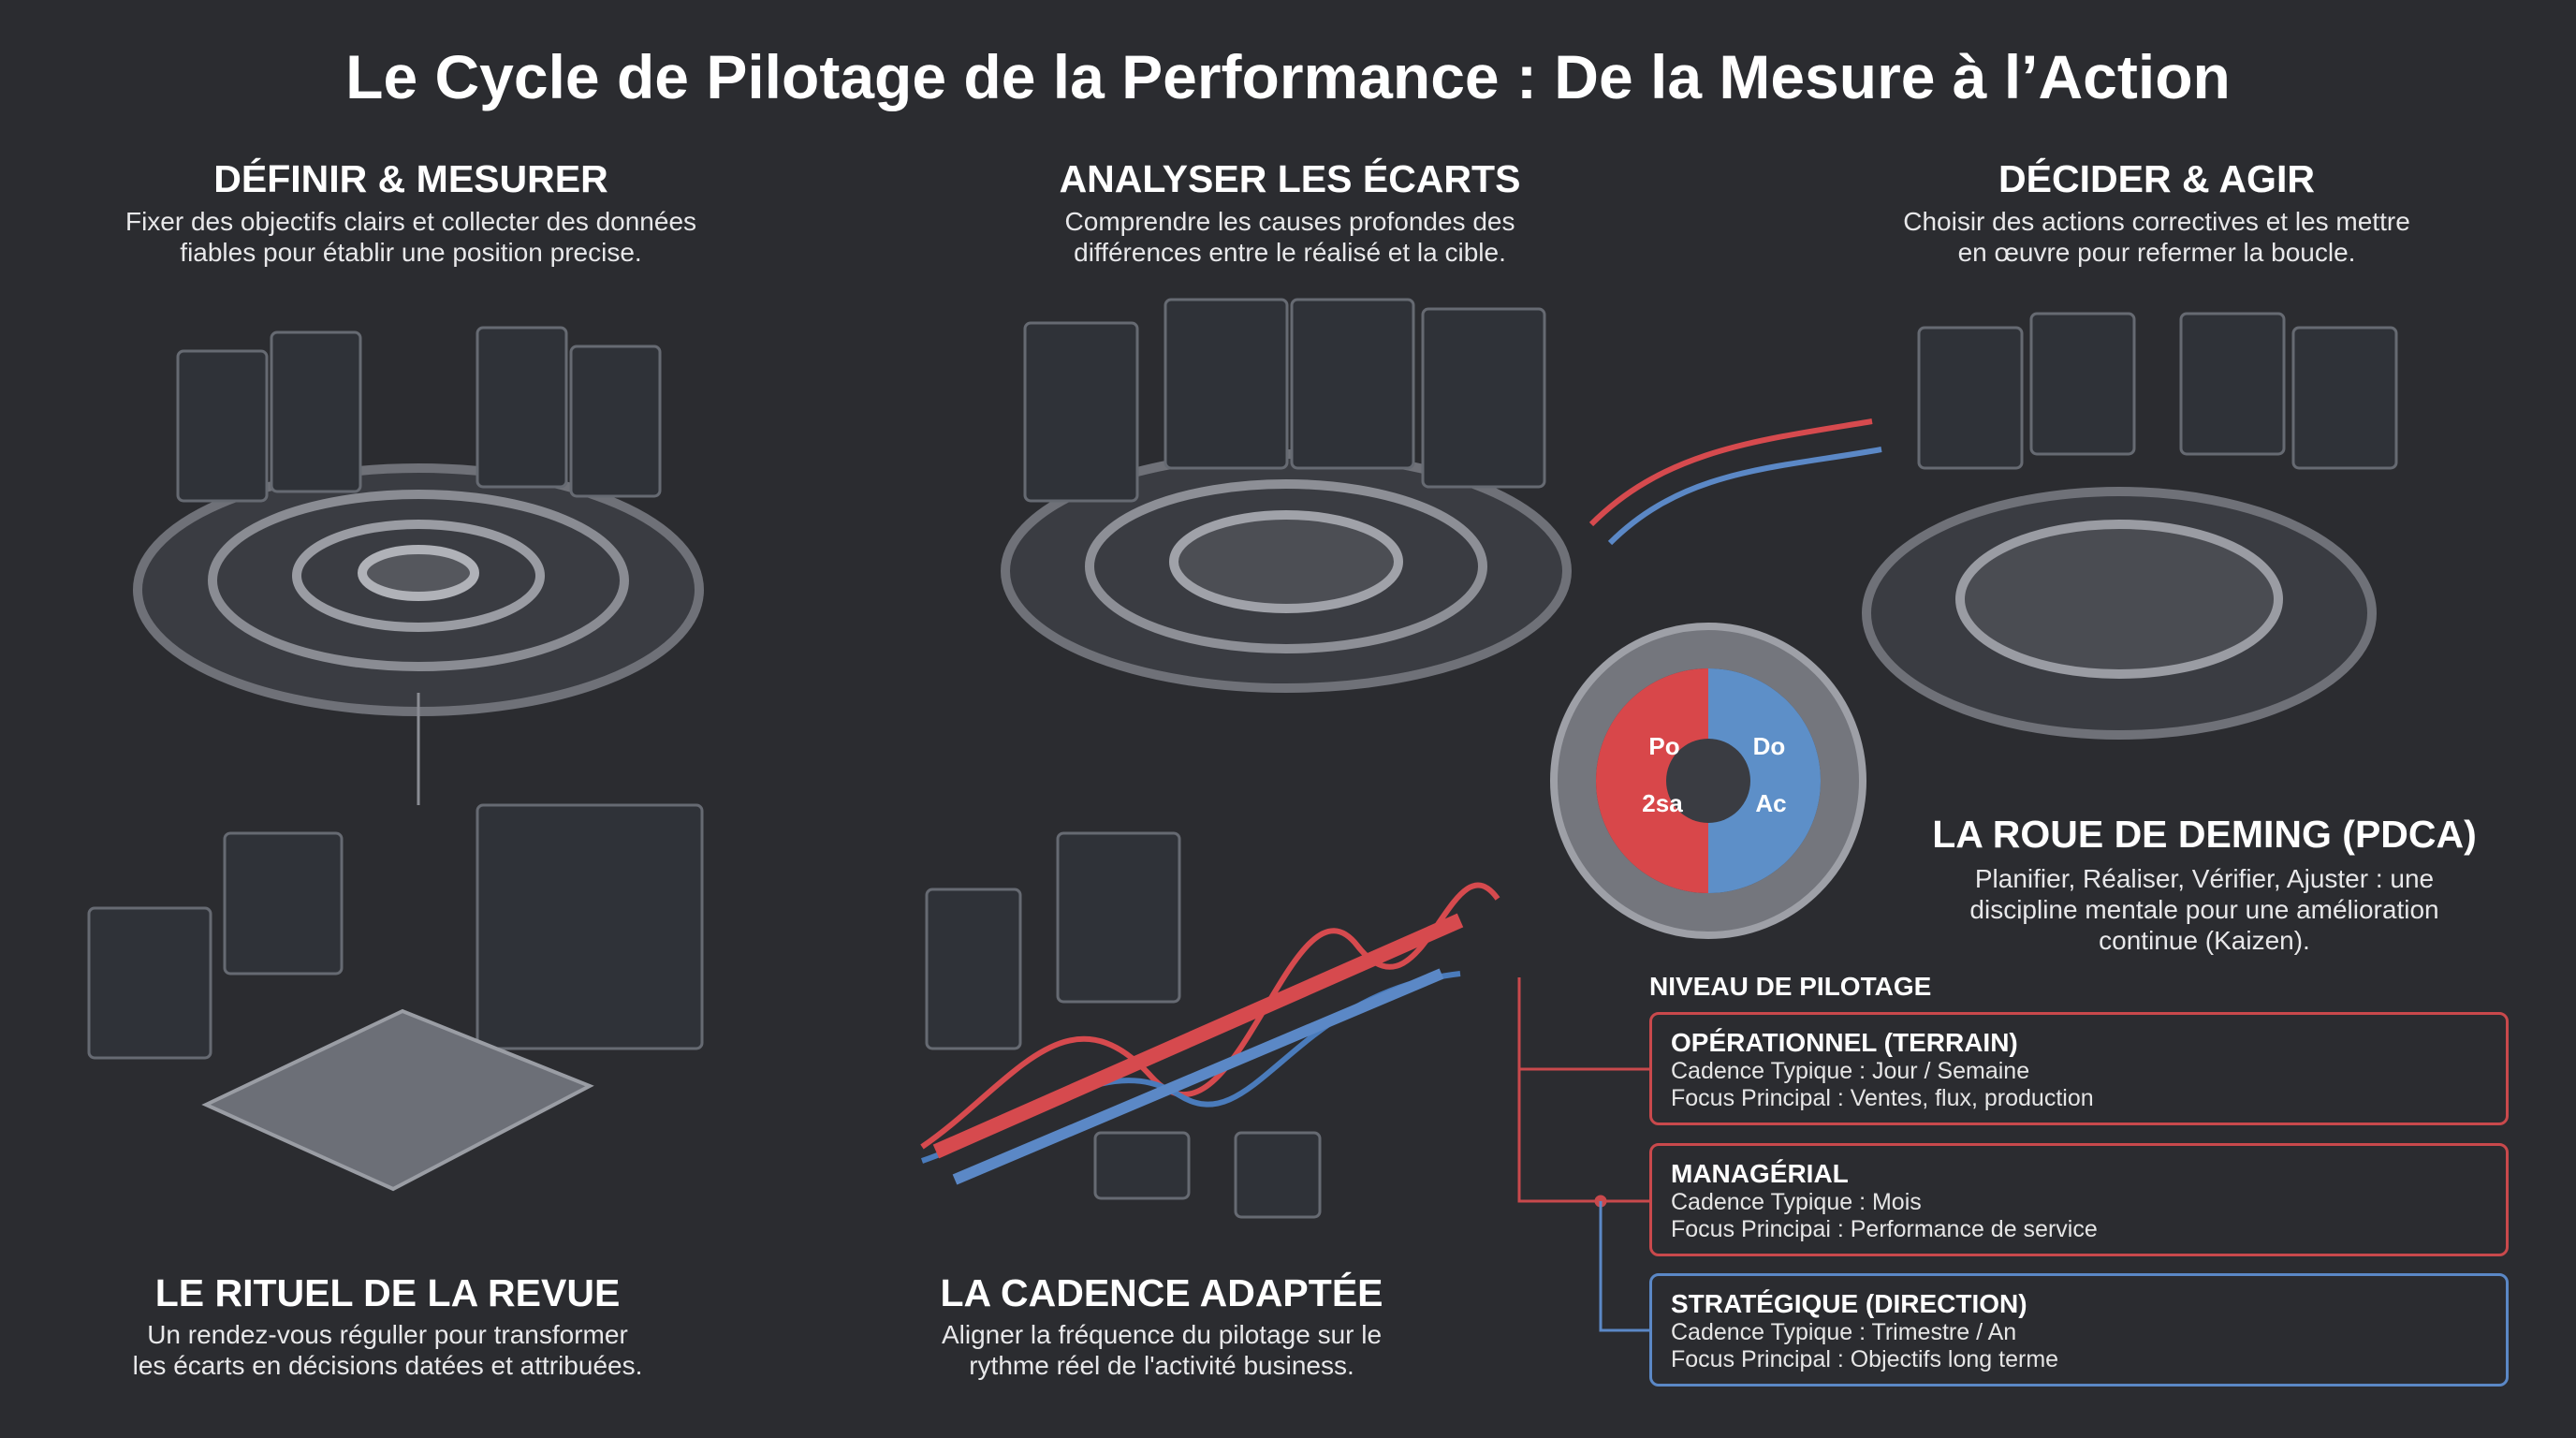  I want to click on text-line: Cadence Typique : Jour / Semaine, so click(1850, 1071).